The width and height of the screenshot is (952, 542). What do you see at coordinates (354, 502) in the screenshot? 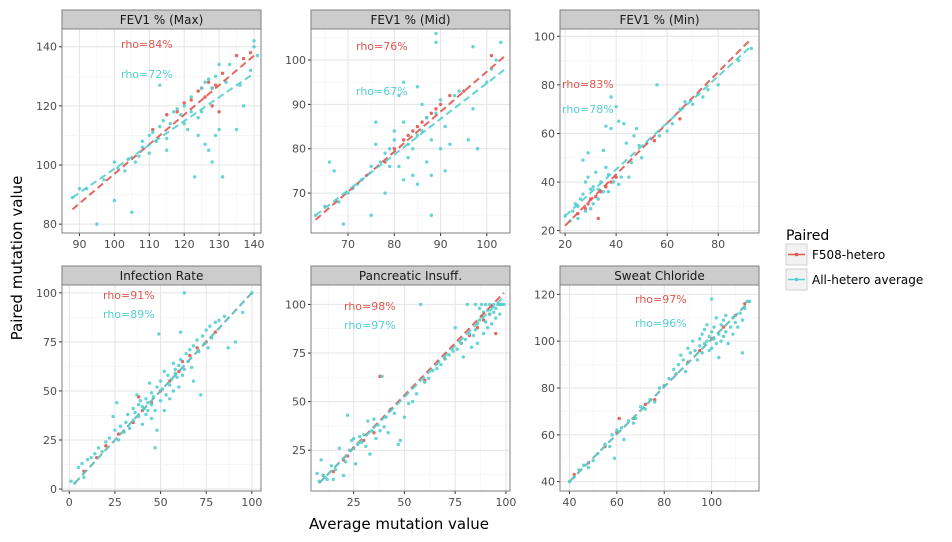
I see `x-tick-label: 25` at bounding box center [354, 502].